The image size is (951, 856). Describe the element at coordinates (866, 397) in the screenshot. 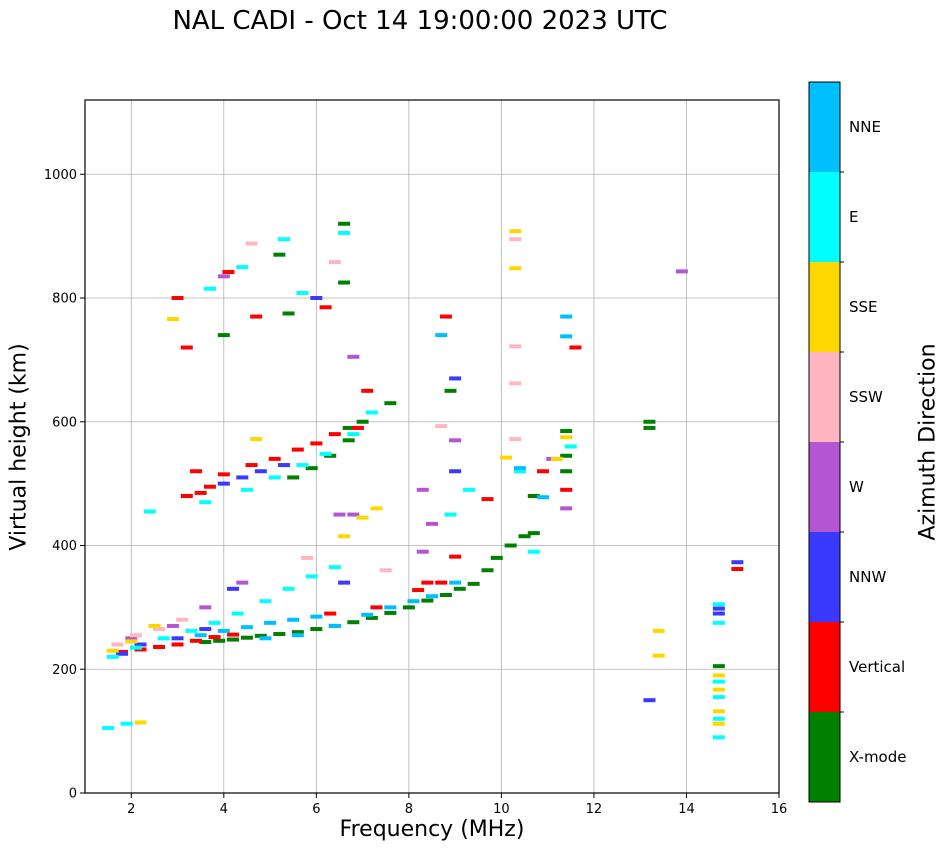

I see `colorbar-tick-label: SSW` at that location.